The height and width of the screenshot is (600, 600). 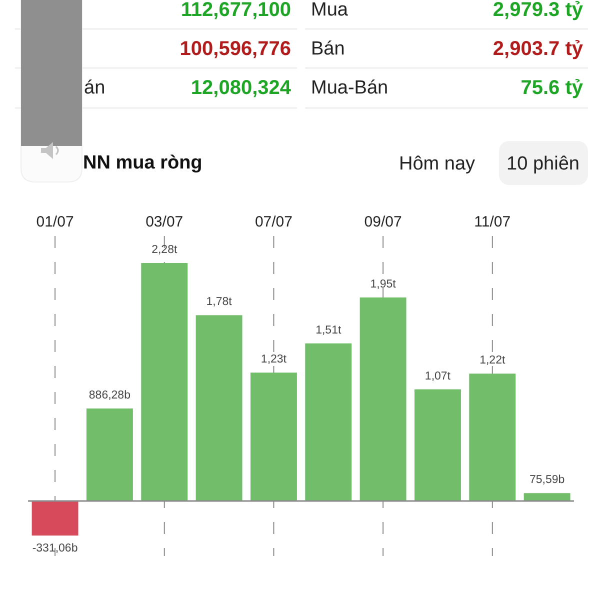 I want to click on x-tick-label: 01/07, so click(x=55, y=222).